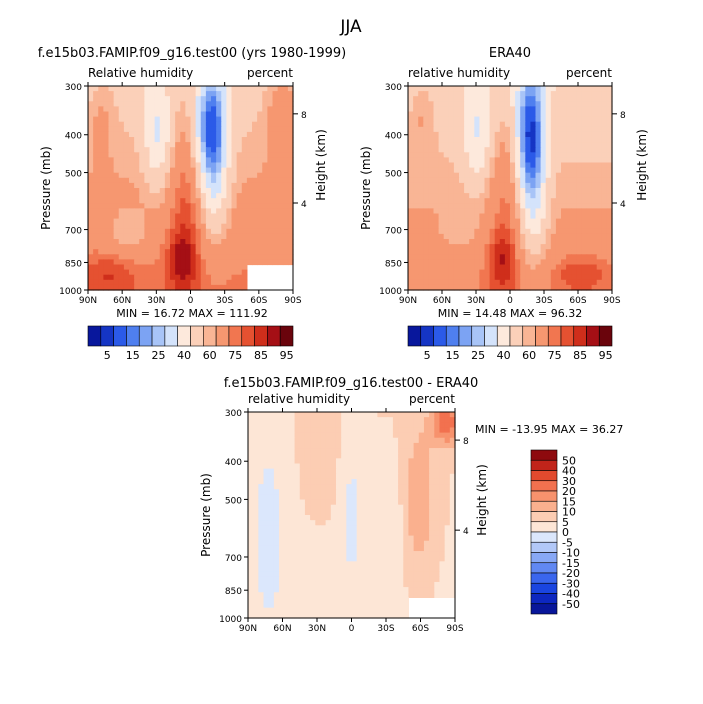  I want to click on colorbar-swatch, so click(544, 599).